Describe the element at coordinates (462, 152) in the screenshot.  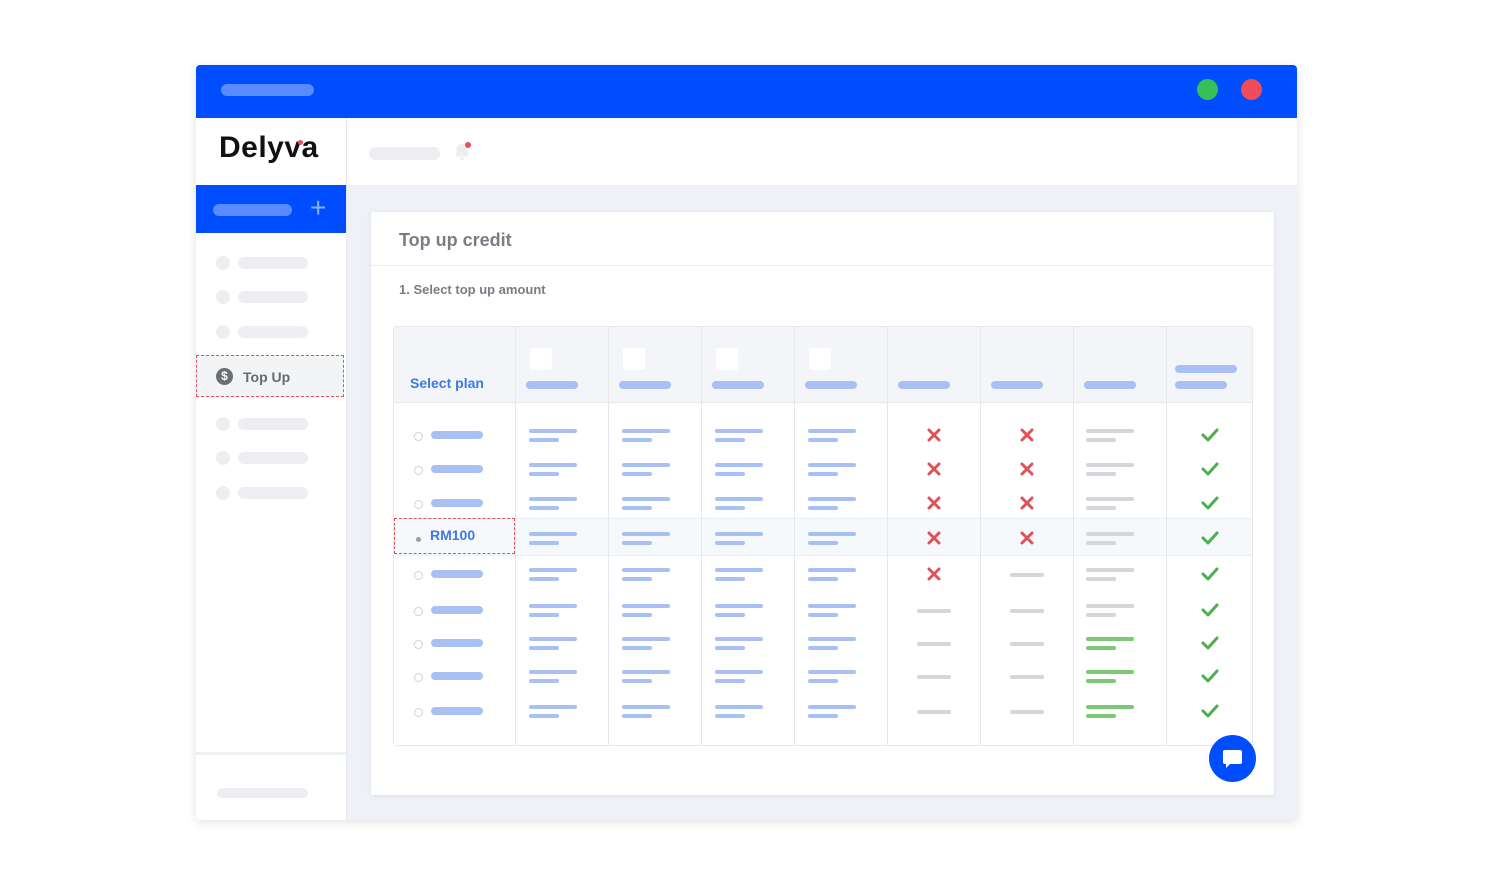
I see `bell-icon` at that location.